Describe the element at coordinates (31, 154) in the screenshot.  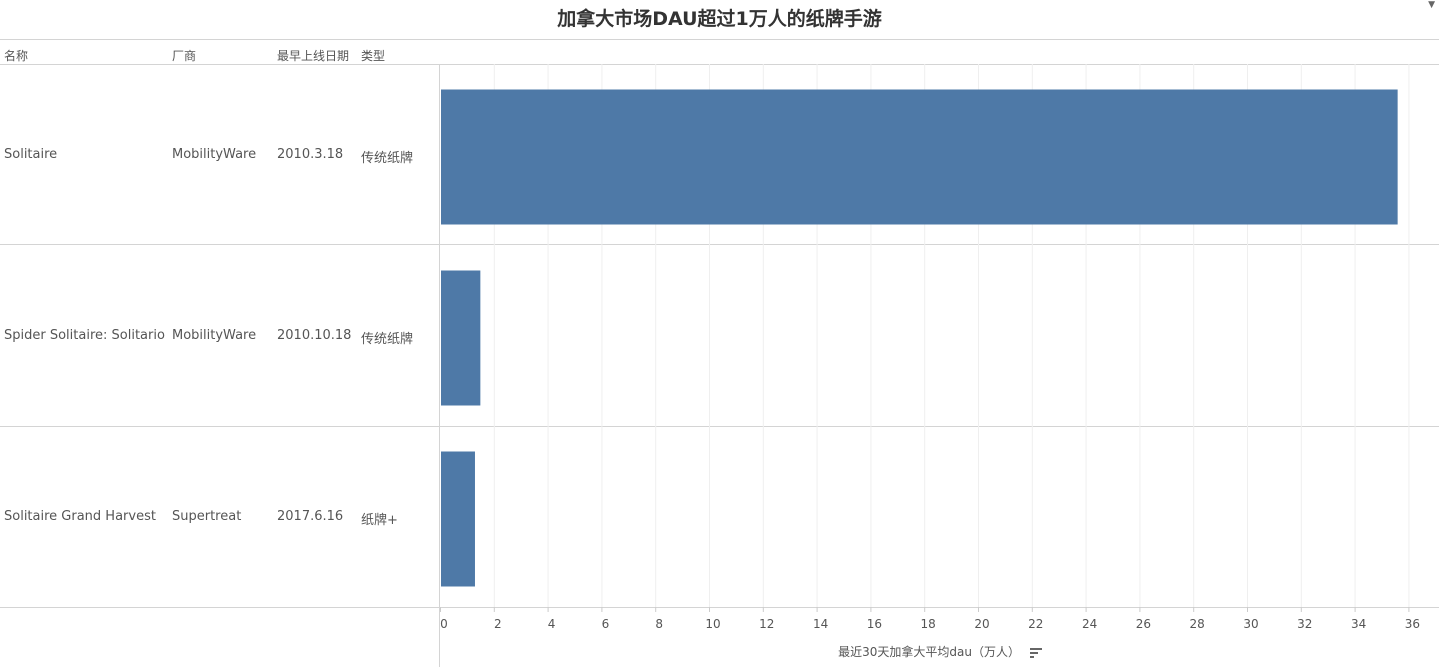
I see `row-1-name: Solitaire` at that location.